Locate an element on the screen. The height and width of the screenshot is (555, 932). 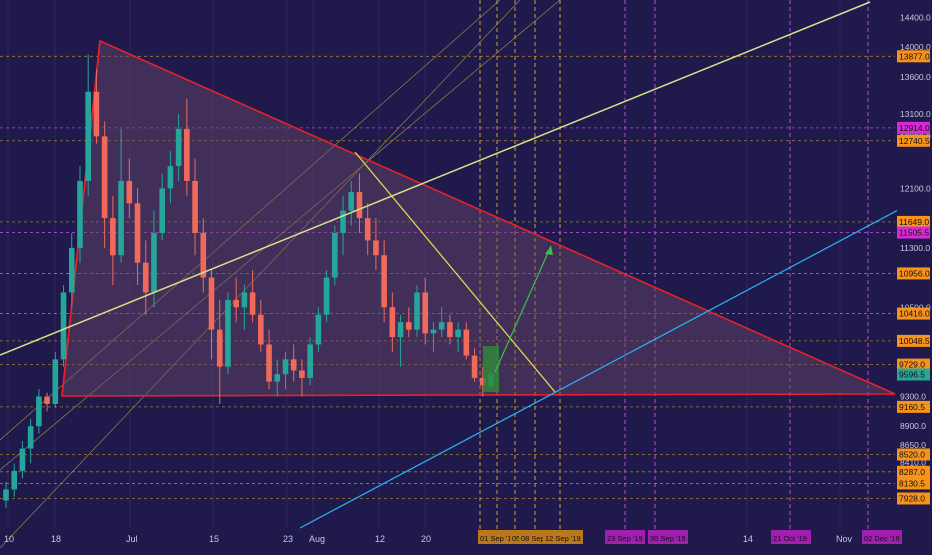
price-label-orange: 8287.0 is located at coordinates (912, 472).